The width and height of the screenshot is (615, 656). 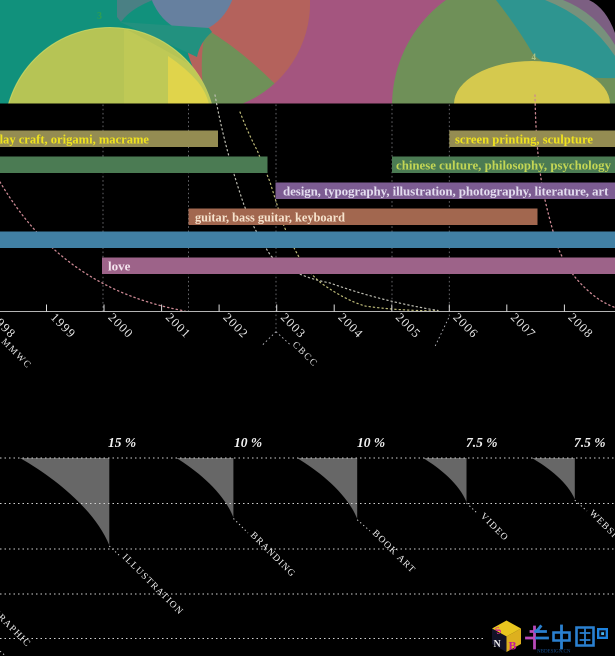 I want to click on svg-text: N, so click(x=498, y=644).